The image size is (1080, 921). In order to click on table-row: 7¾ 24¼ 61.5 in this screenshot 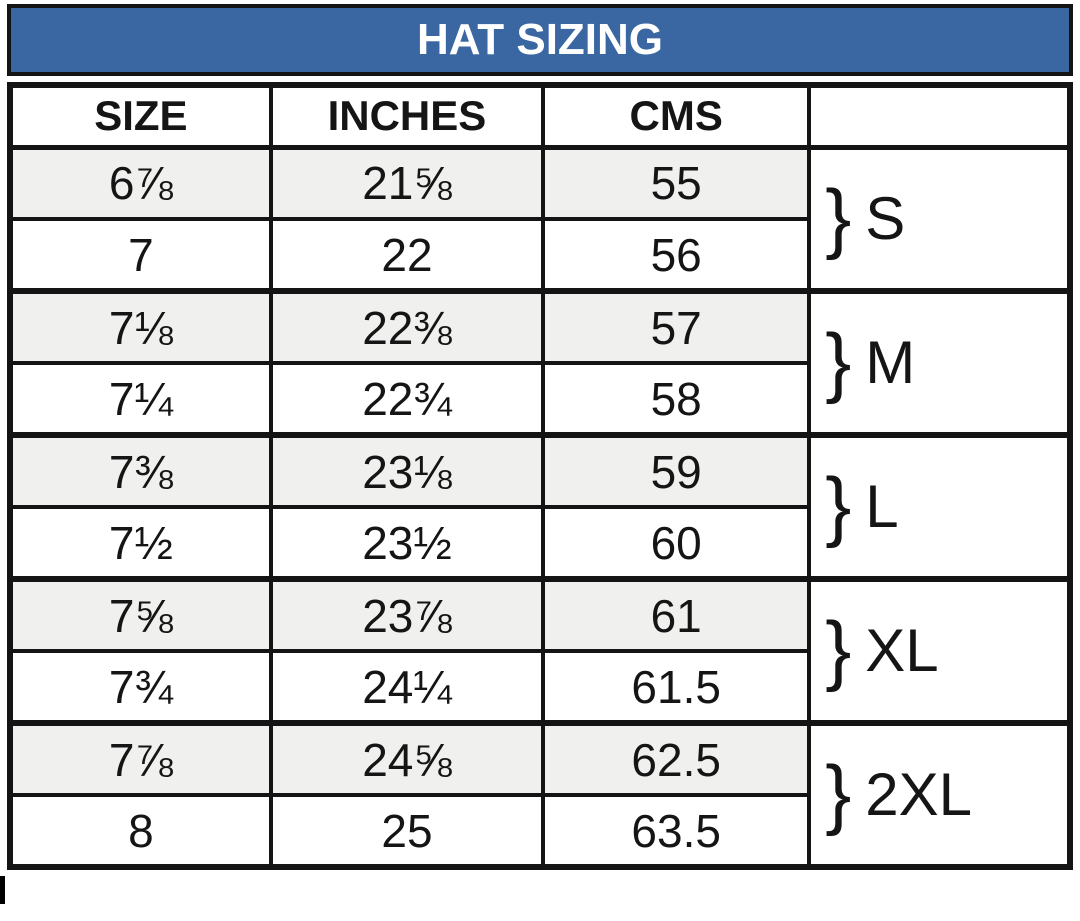, I will do `click(539, 688)`.